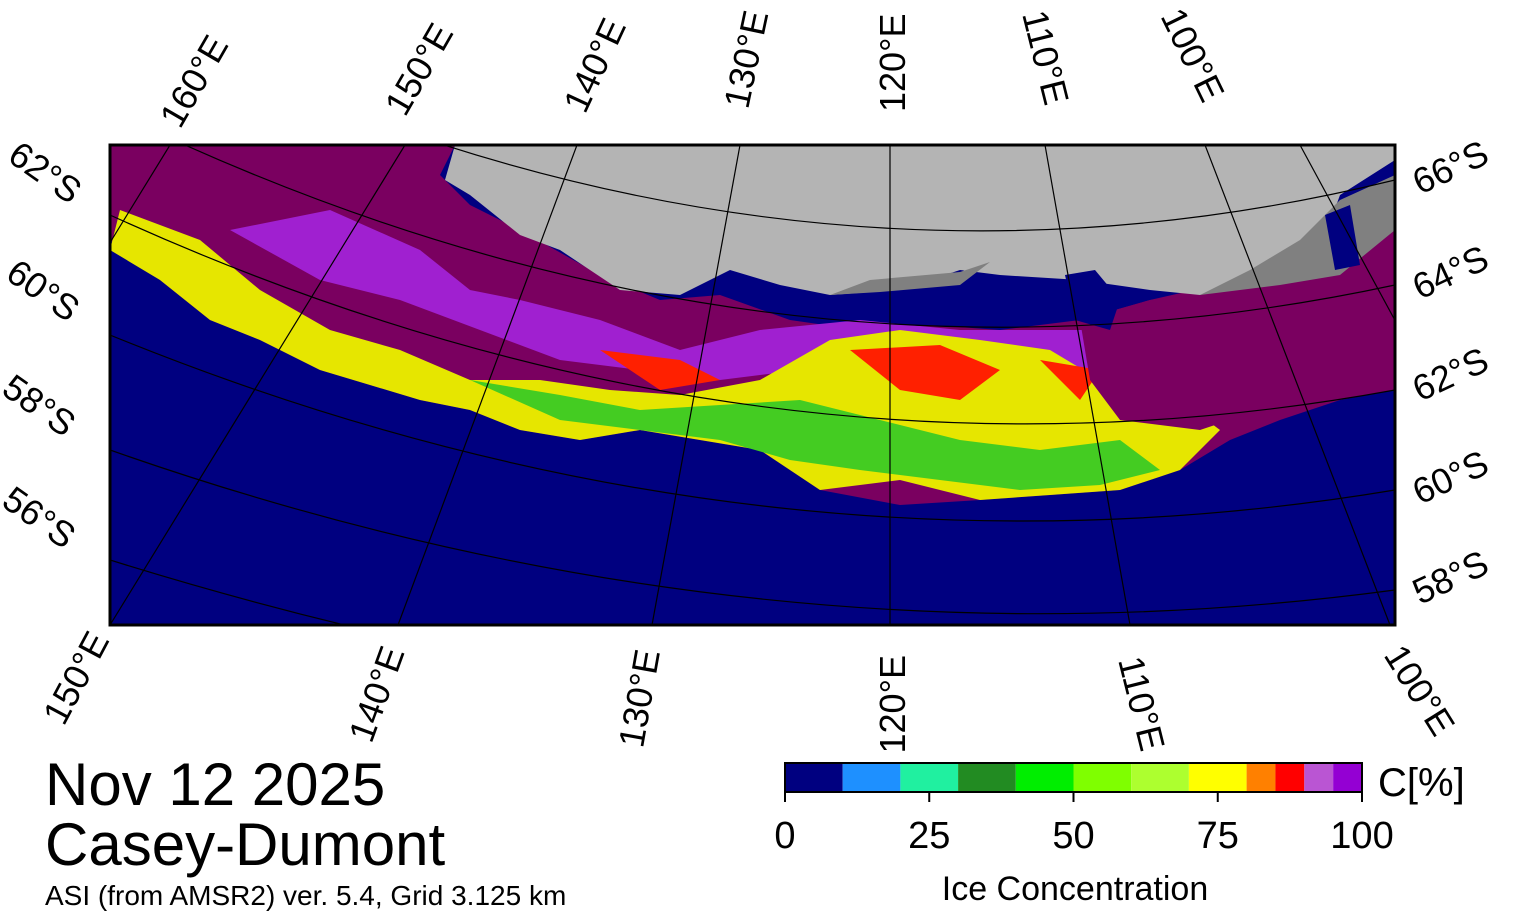 This screenshot has height=916, width=1513. I want to click on colorbar-unit: C[%], so click(1421, 783).